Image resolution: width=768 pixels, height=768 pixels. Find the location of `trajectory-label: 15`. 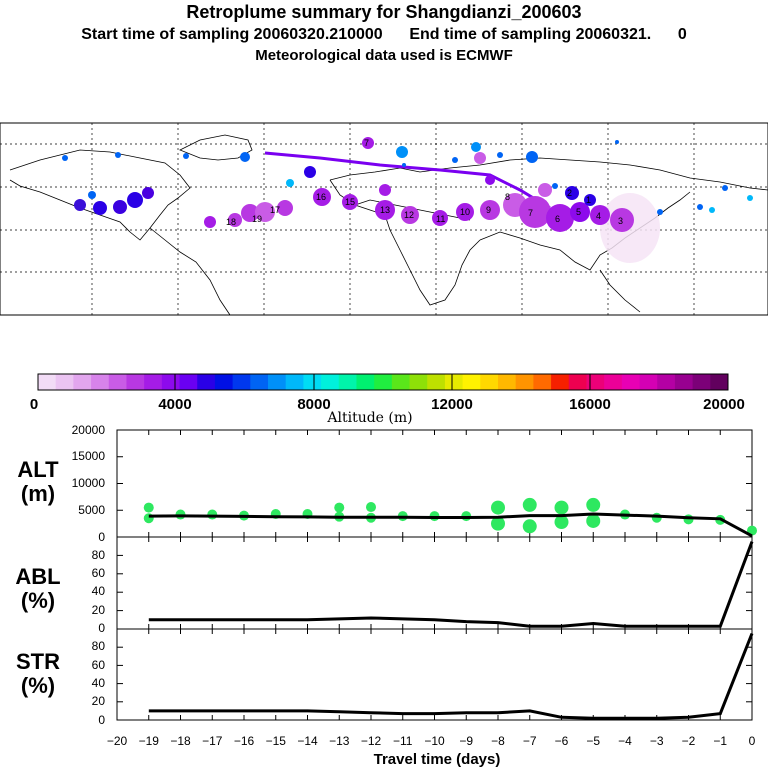

trajectory-label: 15 is located at coordinates (350, 202).